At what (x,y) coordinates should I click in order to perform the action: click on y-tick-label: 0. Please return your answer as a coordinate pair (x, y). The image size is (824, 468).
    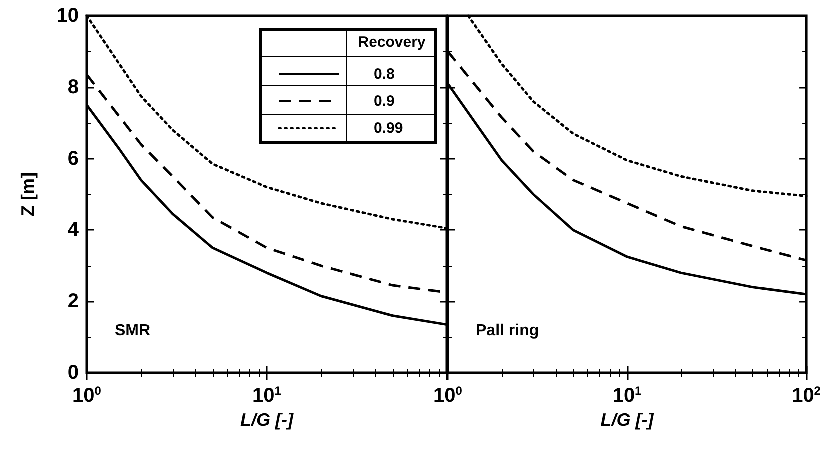
    Looking at the image, I should click on (73, 373).